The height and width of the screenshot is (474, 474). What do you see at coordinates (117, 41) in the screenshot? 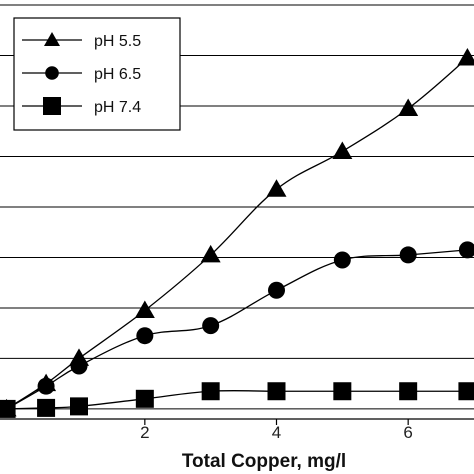
I see `legend-label: pH 5.5` at bounding box center [117, 41].